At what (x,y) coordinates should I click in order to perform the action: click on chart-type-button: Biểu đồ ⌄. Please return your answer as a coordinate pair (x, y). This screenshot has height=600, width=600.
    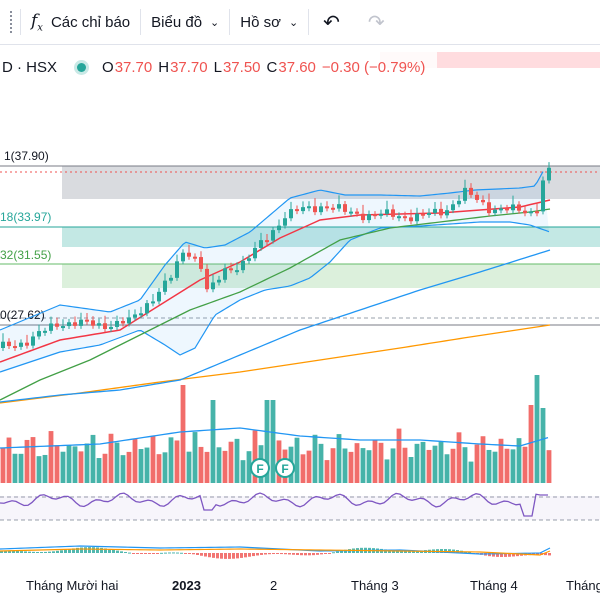
    Looking at the image, I should click on (185, 22).